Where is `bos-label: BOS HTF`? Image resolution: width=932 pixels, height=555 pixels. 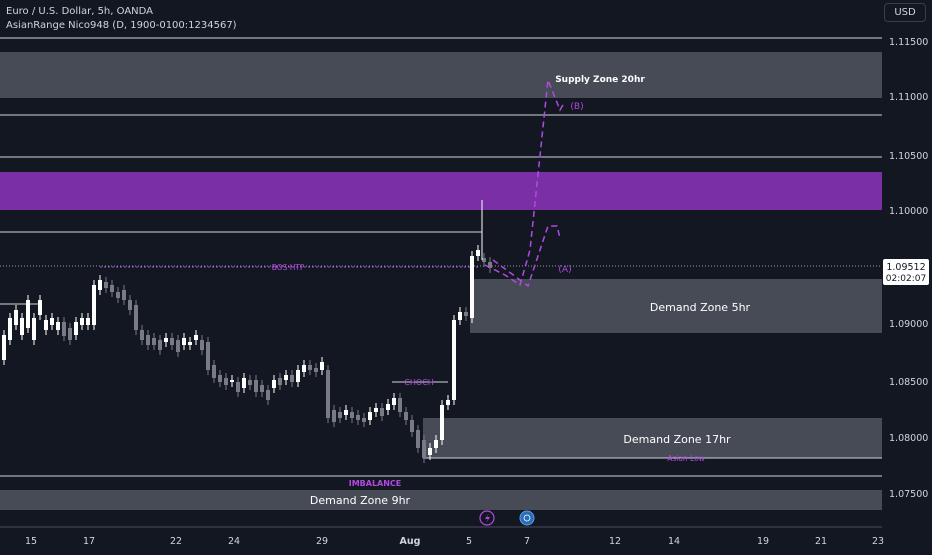
bos-label: BOS HTF is located at coordinates (288, 267).